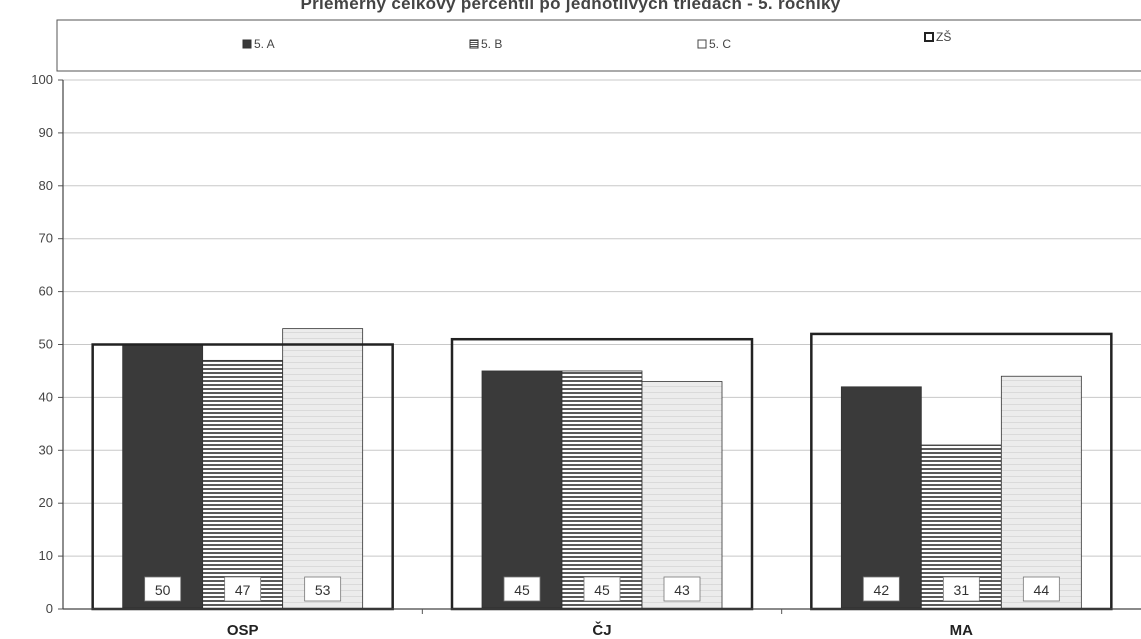  I want to click on x-axis: OSP ČJ MA, so click(602, 623).